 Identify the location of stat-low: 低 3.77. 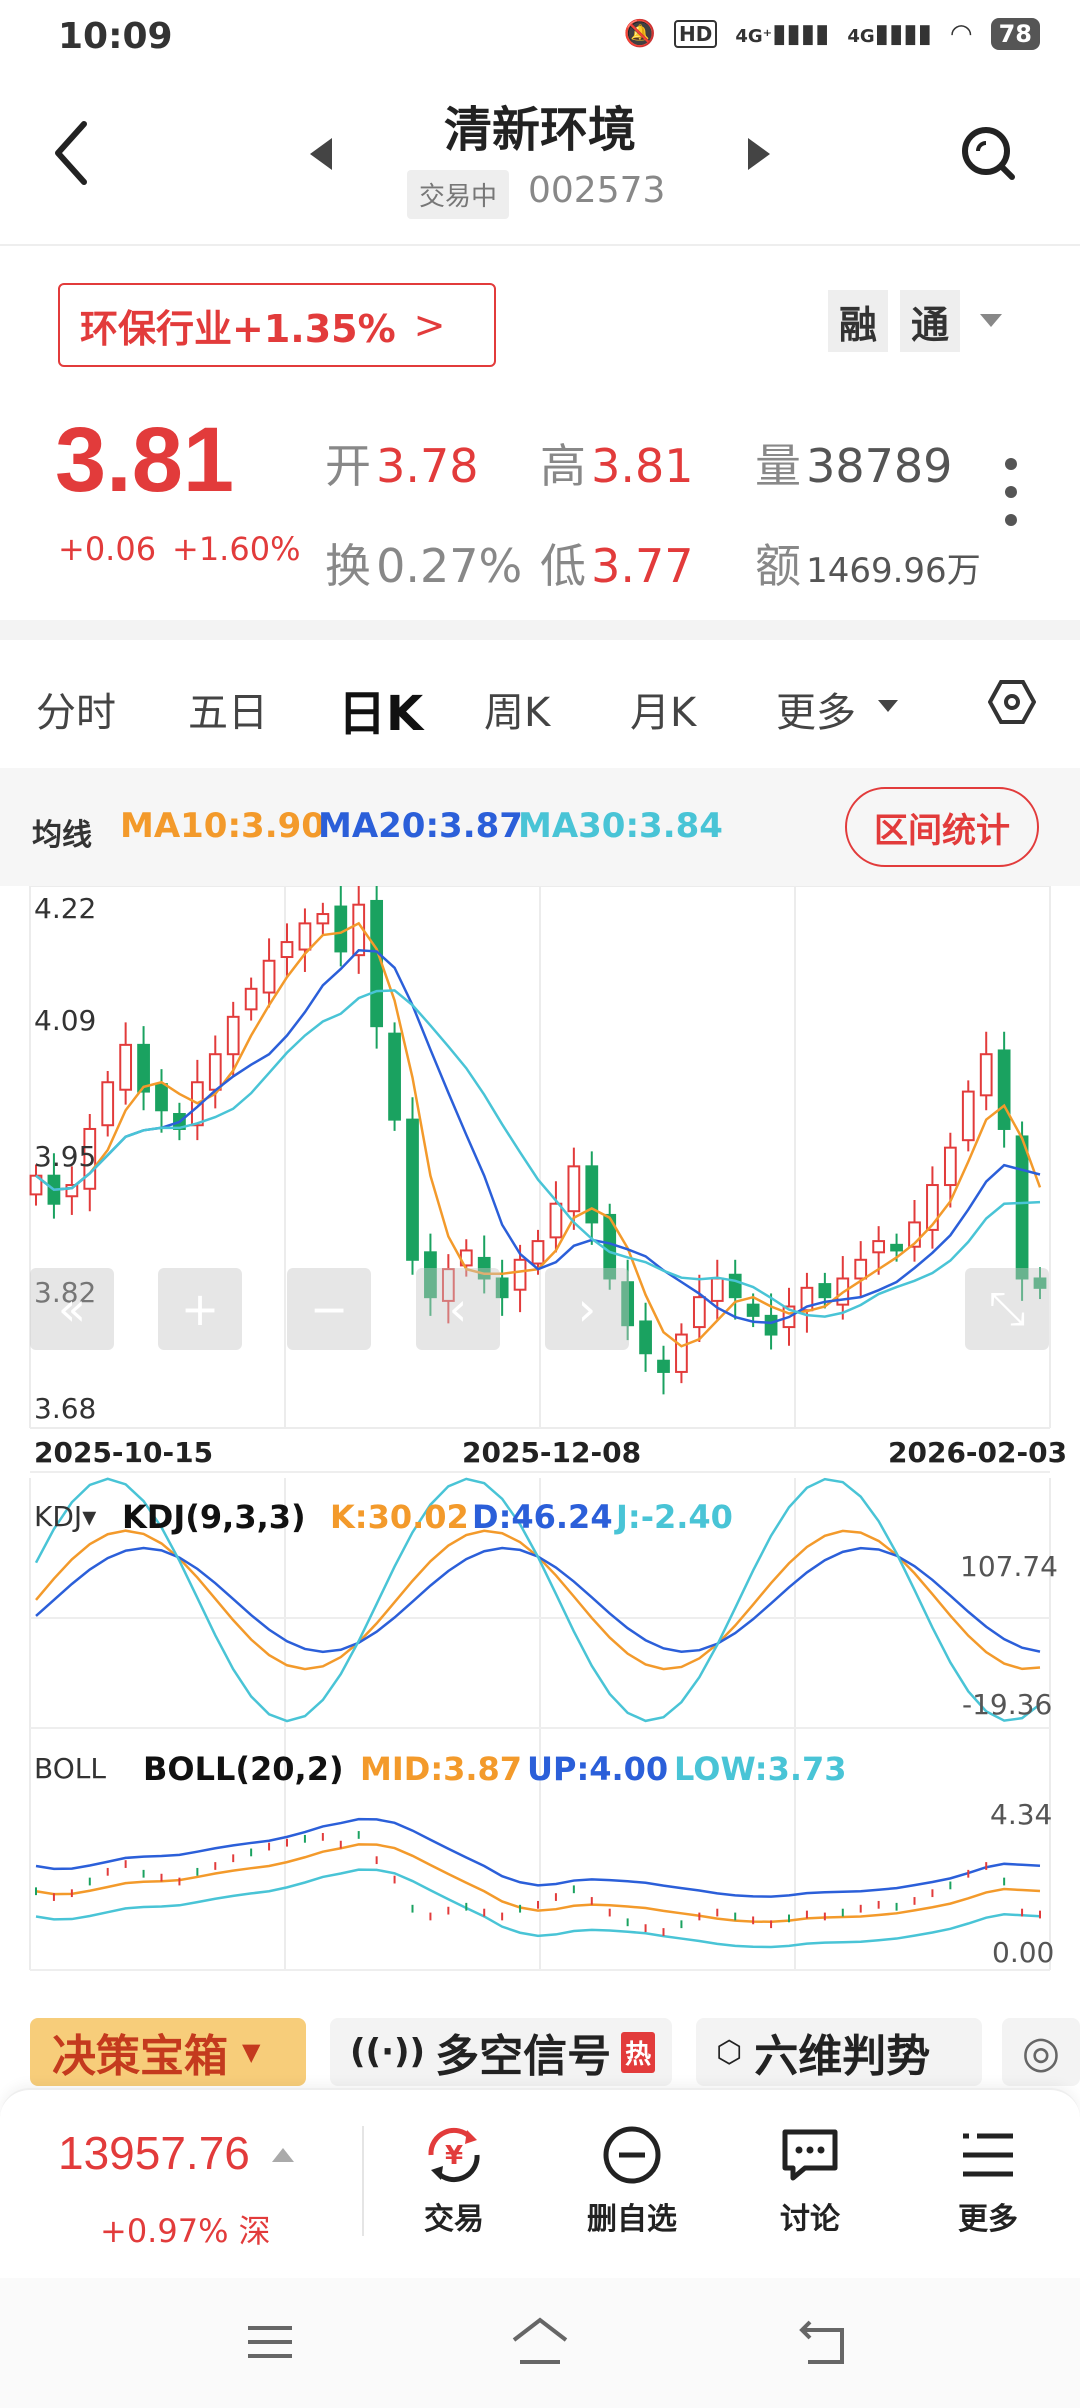
(617, 566).